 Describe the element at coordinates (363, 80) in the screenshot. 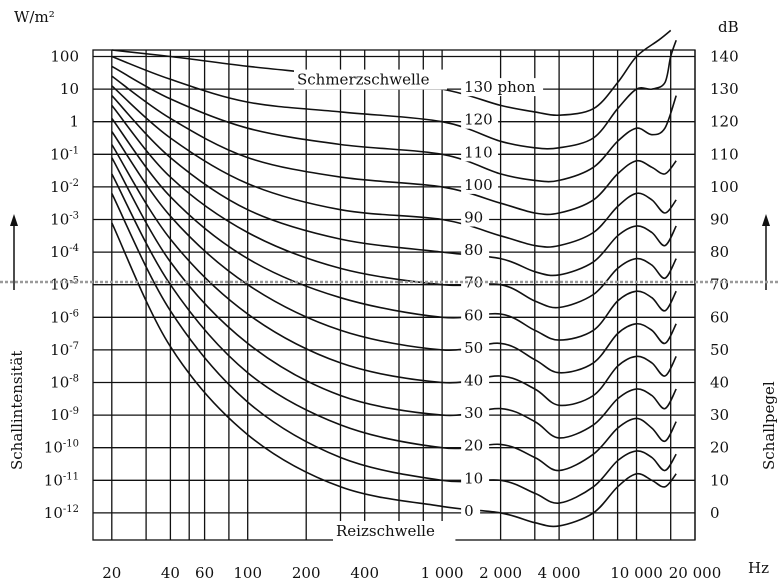

I see `annotation-pain: Schmerzschwelle` at that location.